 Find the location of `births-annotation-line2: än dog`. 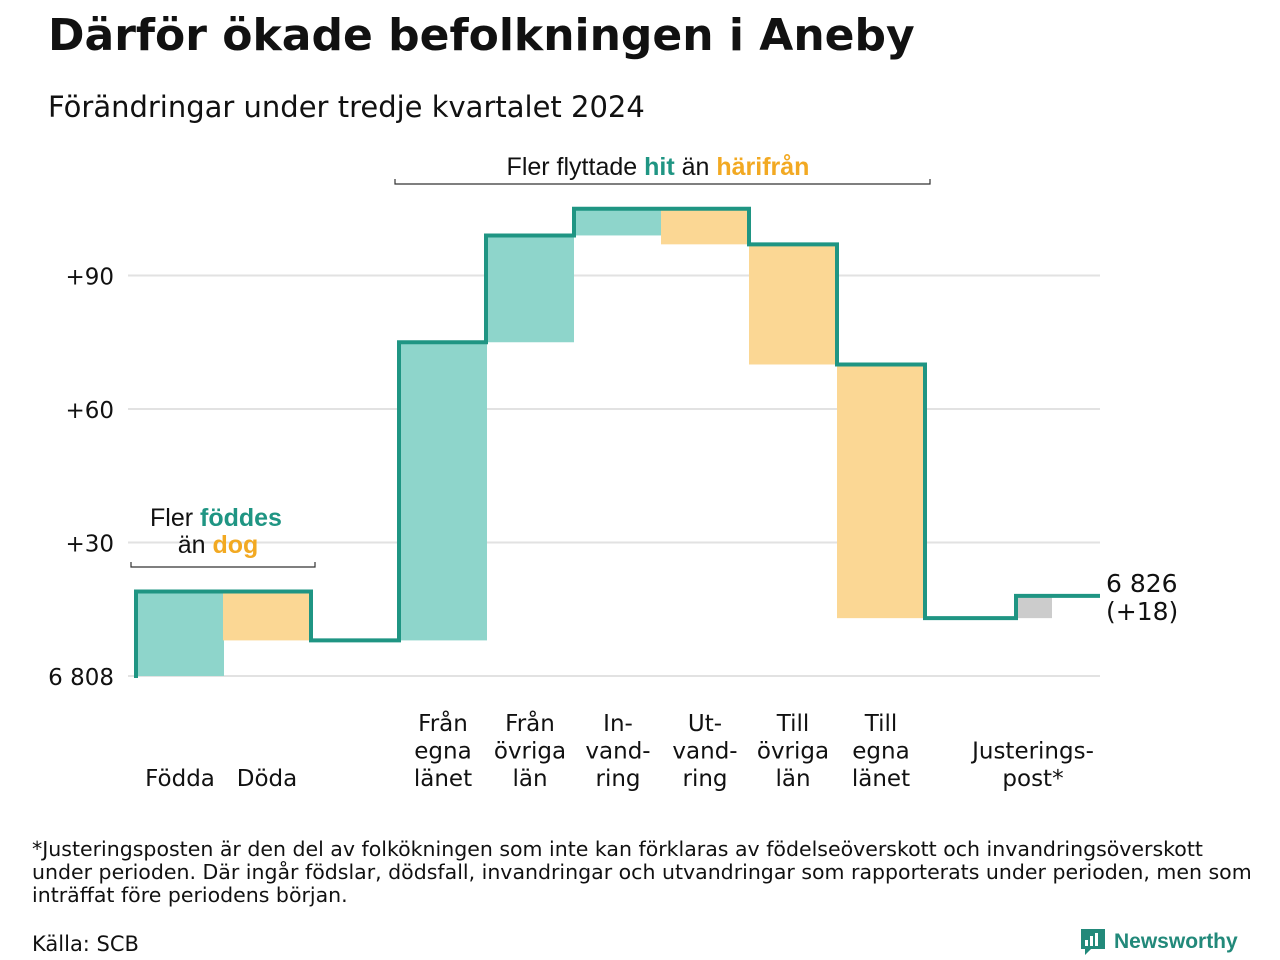

births-annotation-line2: än dog is located at coordinates (218, 545).